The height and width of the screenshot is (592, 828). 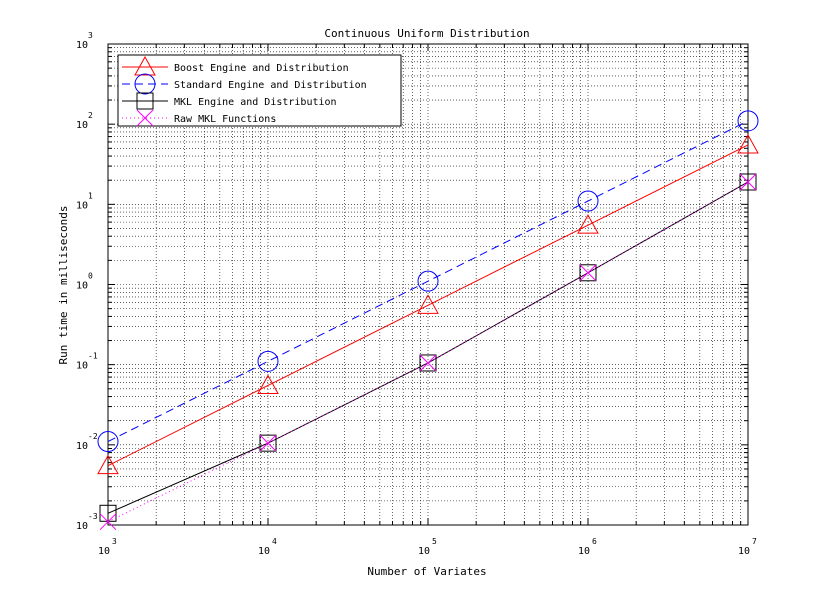 I want to click on legend-label: Boost Engine and Distribution, so click(x=261, y=68).